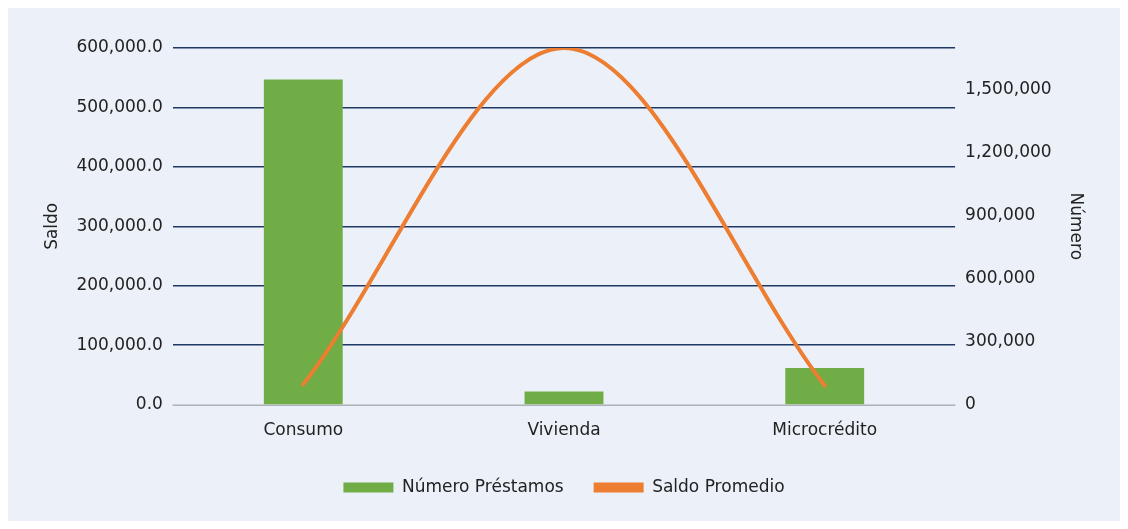  Describe the element at coordinates (119, 343) in the screenshot. I see `y-tick-label: 100,000.0` at that location.